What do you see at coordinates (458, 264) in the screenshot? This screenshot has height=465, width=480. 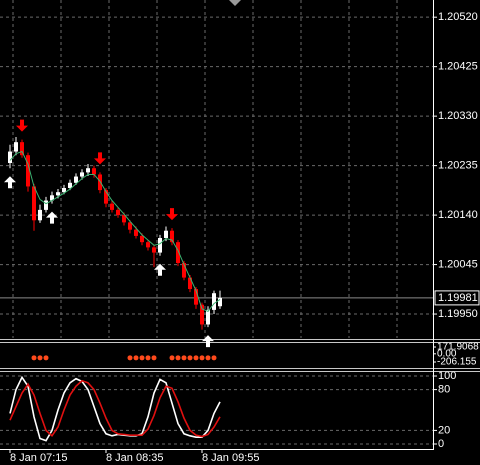 I see `y-tick-label: 1.20045` at bounding box center [458, 264].